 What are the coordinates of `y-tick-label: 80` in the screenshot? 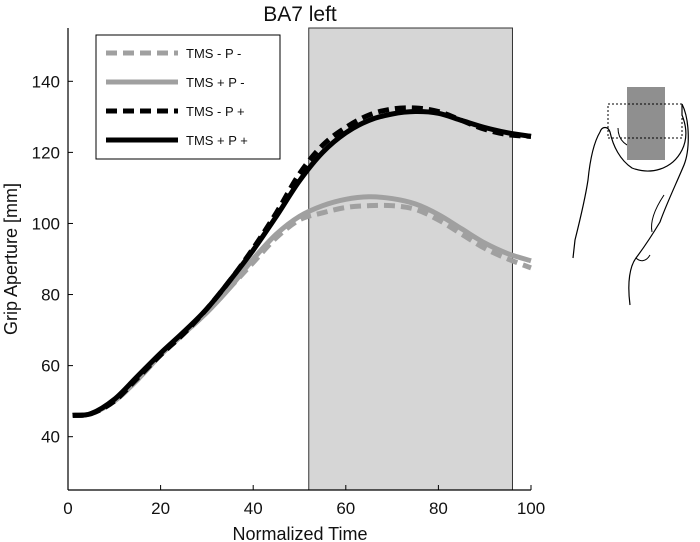 It's located at (50, 295).